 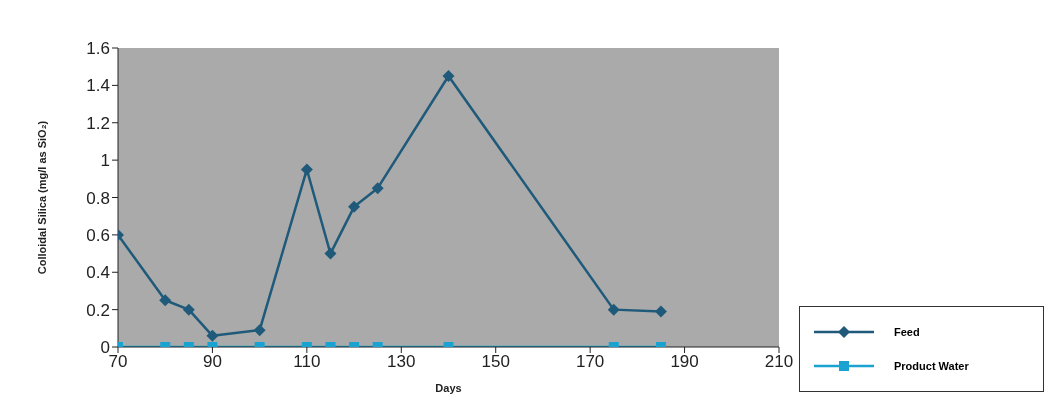 I want to click on x-tick-label: 90, so click(x=212, y=362).